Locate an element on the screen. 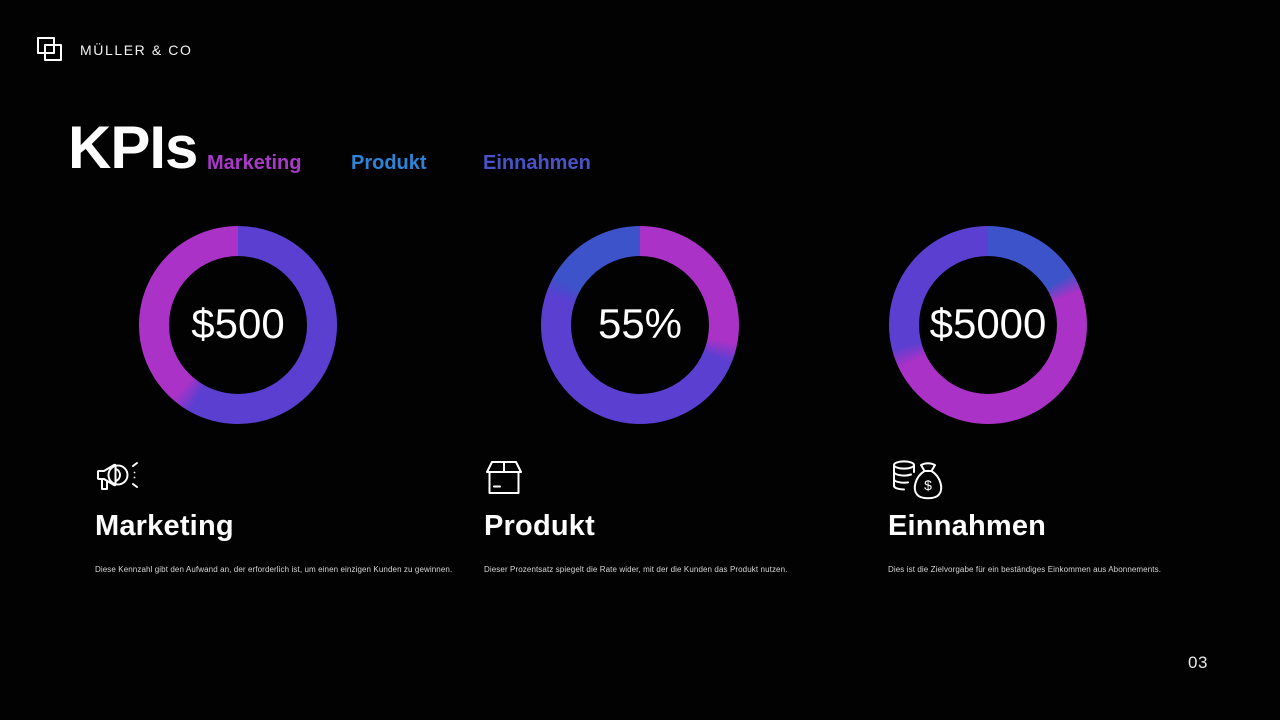  kpi-heading-produkt: Produkt is located at coordinates (539, 526).